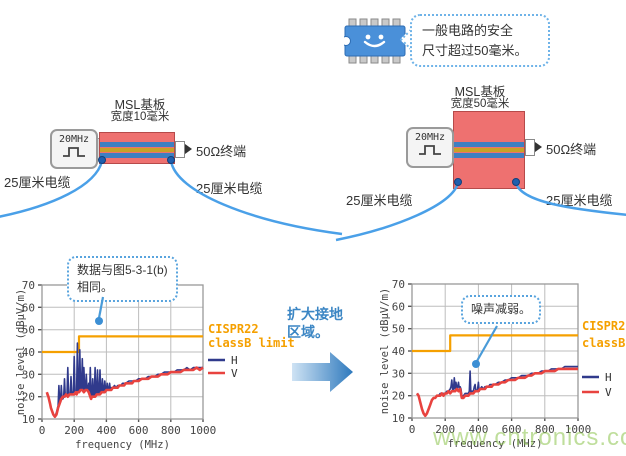  What do you see at coordinates (468, 30) in the screenshot?
I see `note-line1: 一般电路的安全` at bounding box center [468, 30].